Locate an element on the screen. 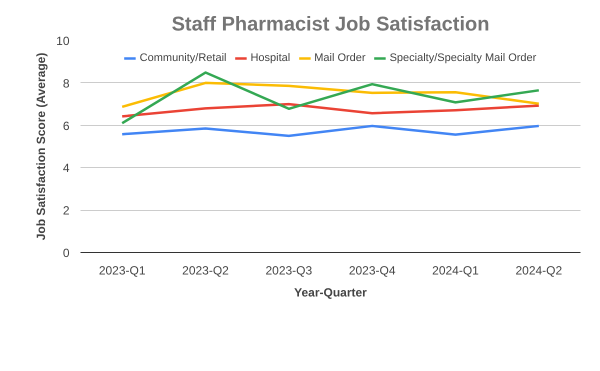 The width and height of the screenshot is (600, 371). chart-title: Staff Pharmacist Job Satisfaction is located at coordinates (331, 25).